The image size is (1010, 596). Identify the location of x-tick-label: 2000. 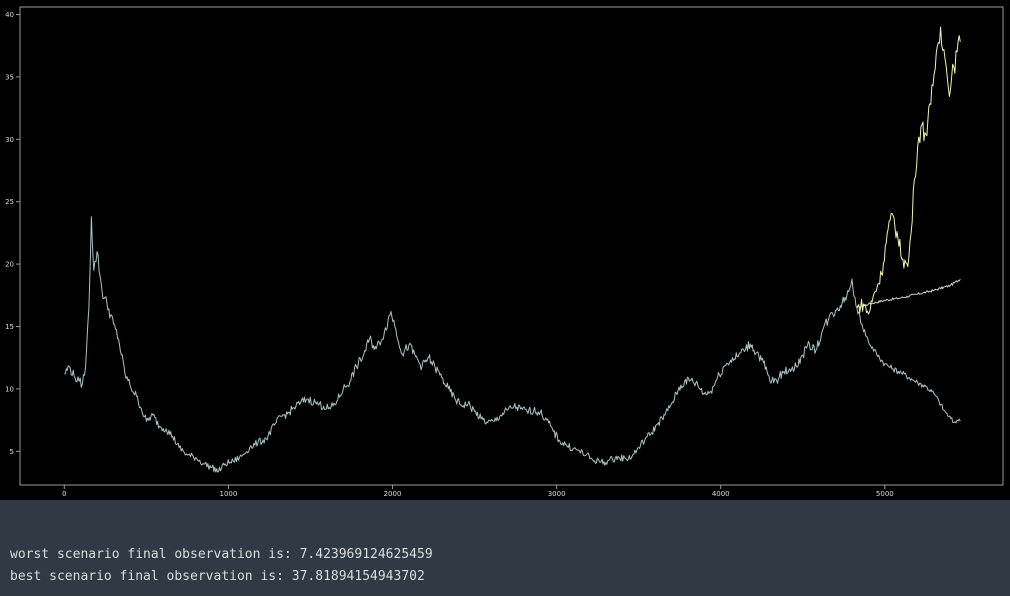
(393, 494).